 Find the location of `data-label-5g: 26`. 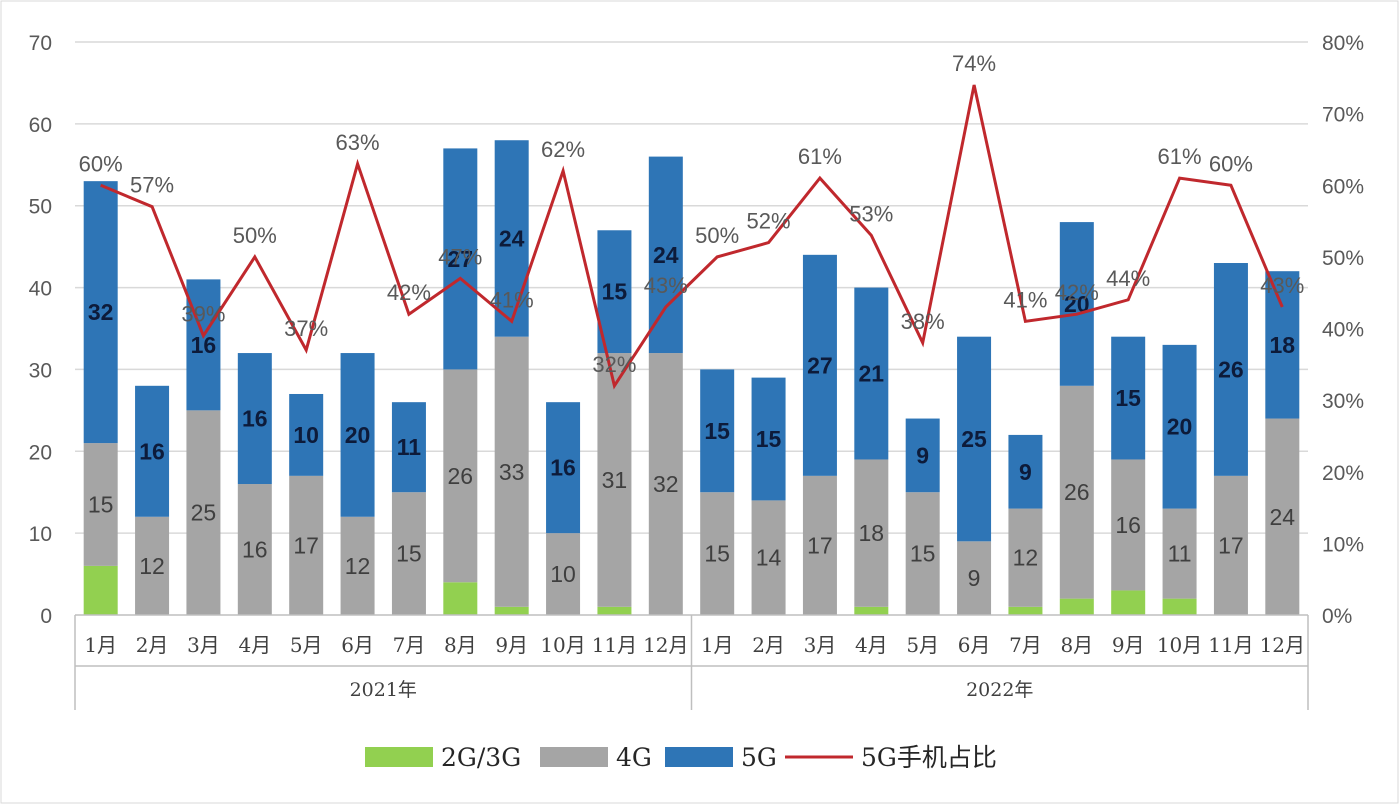

data-label-5g: 26 is located at coordinates (1231, 369).